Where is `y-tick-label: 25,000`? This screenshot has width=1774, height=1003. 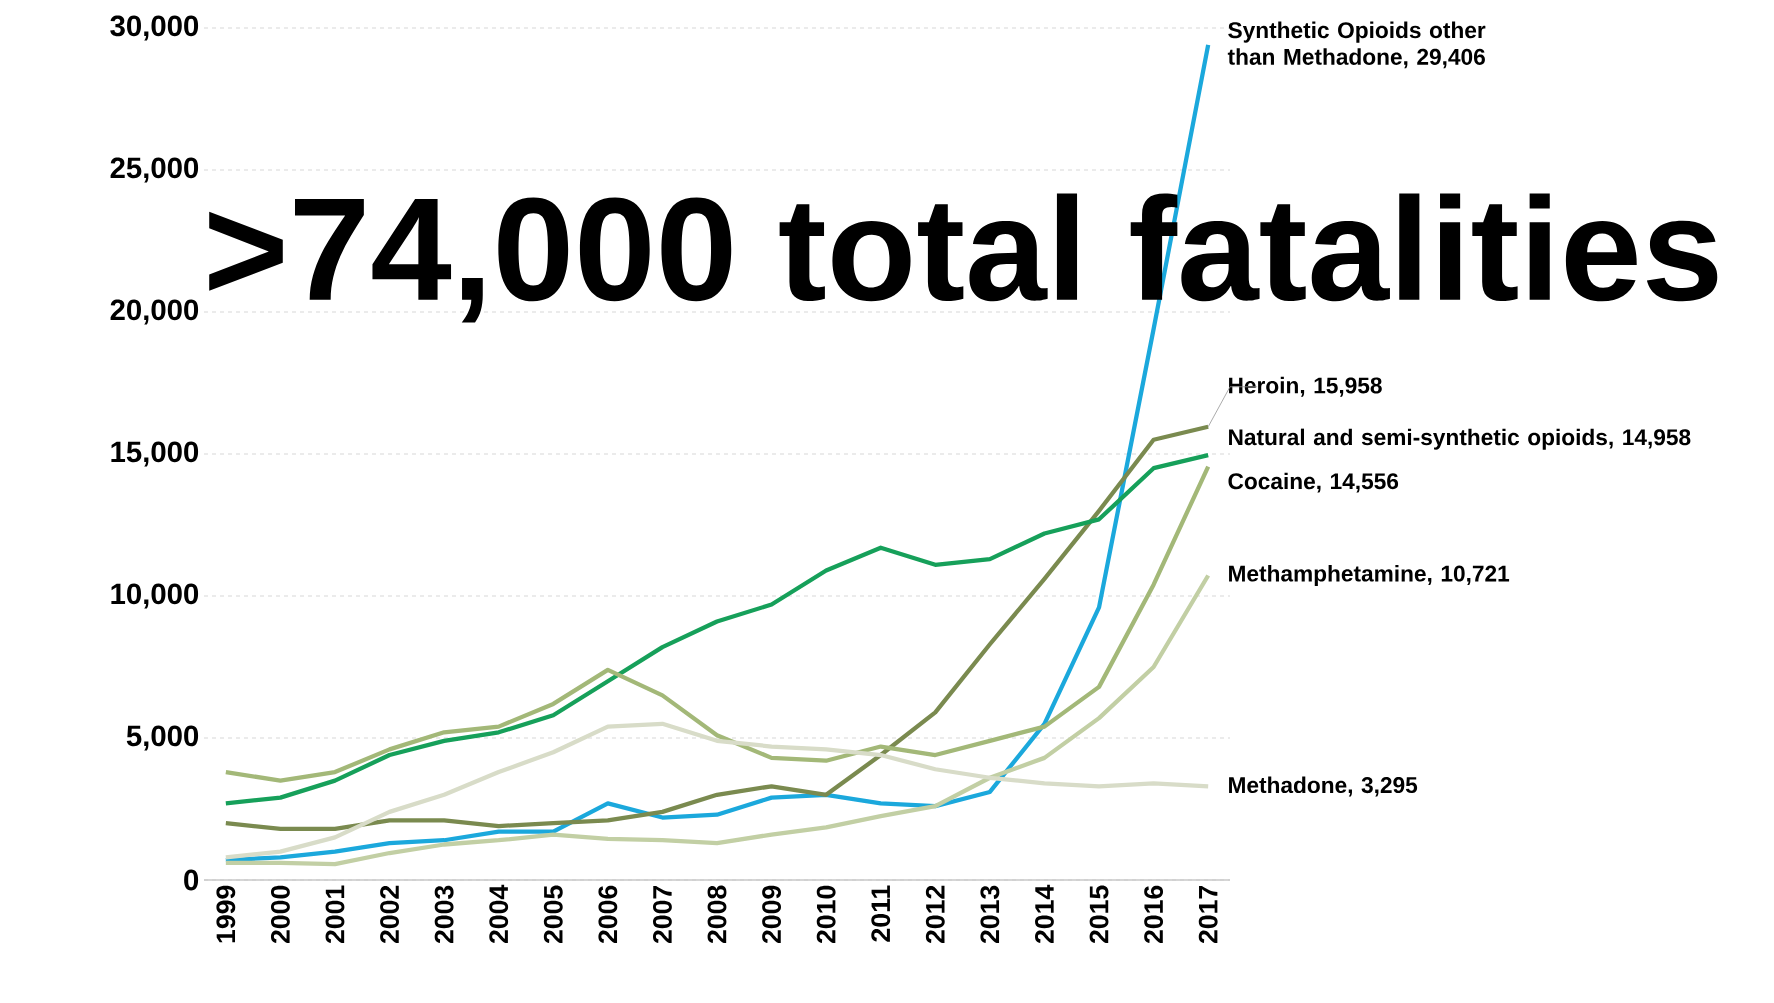 y-tick-label: 25,000 is located at coordinates (154, 170).